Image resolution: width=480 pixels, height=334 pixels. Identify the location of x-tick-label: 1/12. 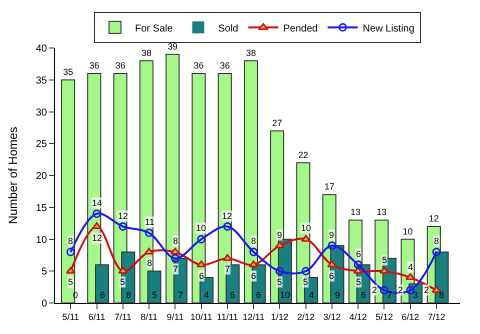
(279, 317).